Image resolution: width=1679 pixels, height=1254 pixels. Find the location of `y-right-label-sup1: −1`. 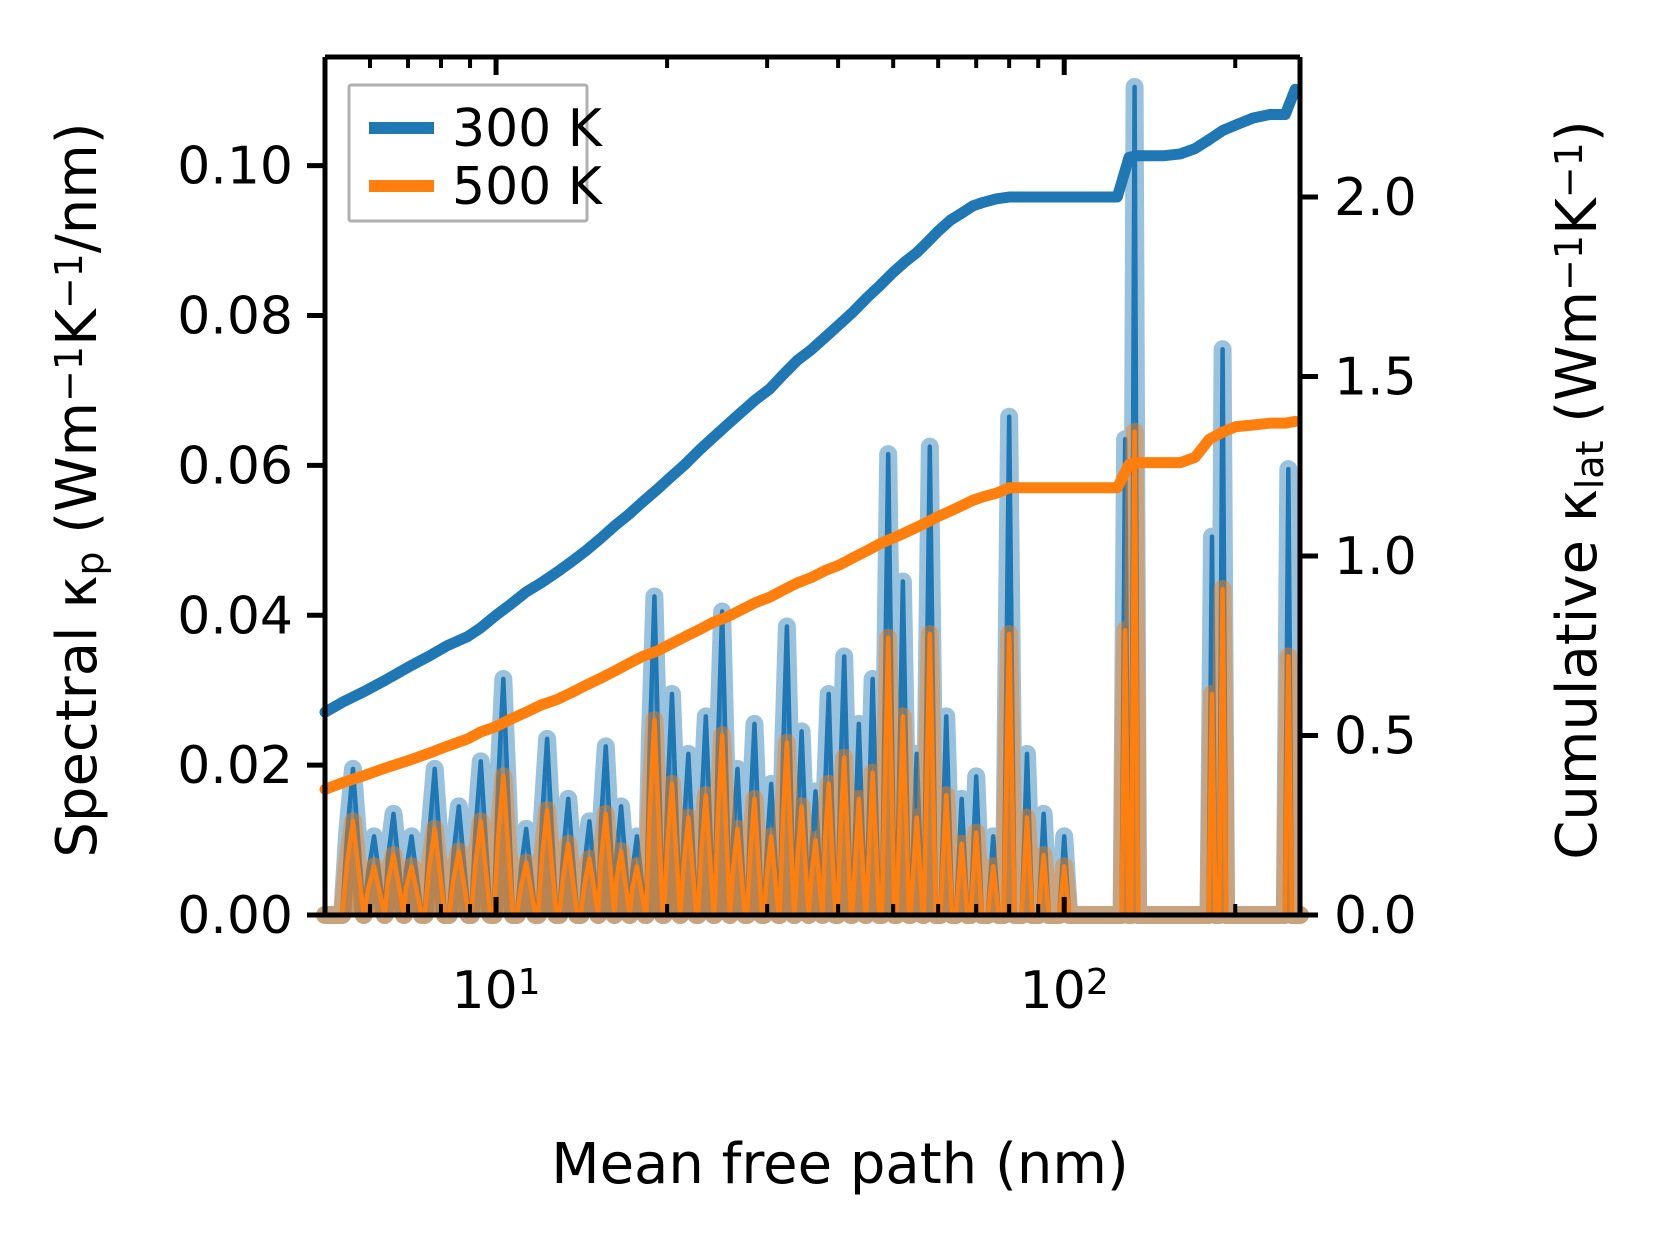

y-right-label-sup1: −1 is located at coordinates (1569, 263).